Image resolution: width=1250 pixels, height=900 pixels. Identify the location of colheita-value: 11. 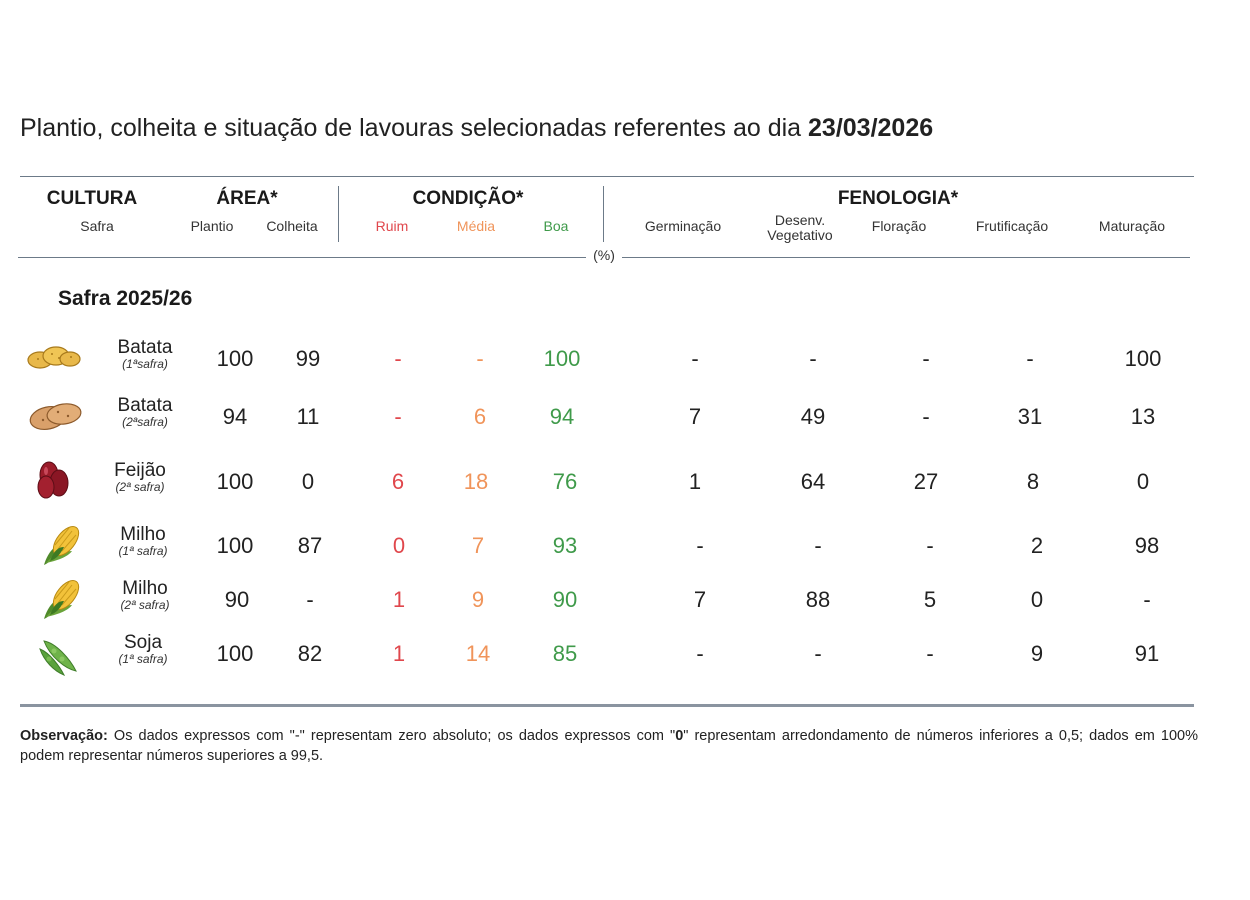
(308, 416).